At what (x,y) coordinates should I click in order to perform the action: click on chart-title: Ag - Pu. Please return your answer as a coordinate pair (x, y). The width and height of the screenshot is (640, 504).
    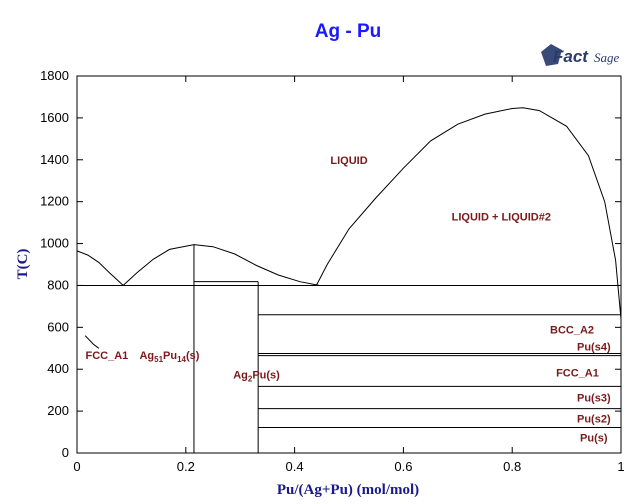
    Looking at the image, I should click on (348, 31).